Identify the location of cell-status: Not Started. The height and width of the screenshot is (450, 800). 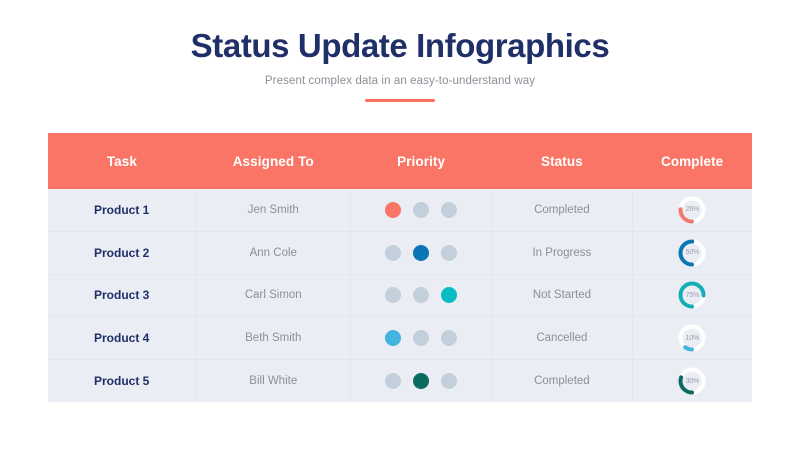
(562, 296).